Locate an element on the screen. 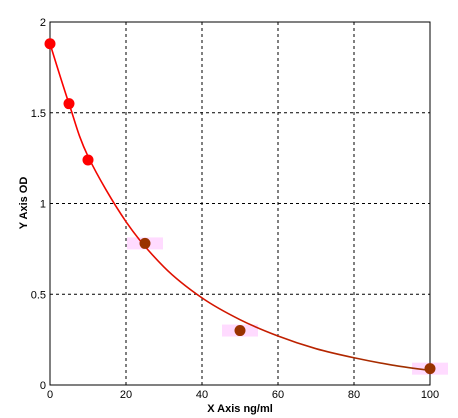 The height and width of the screenshot is (418, 458). y-tick-labels: 0 0.5 1 1.5 2 is located at coordinates (38, 204).